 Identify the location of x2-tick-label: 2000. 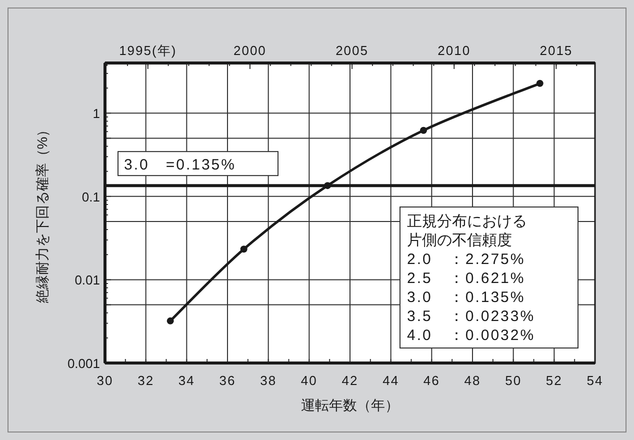
(249, 50).